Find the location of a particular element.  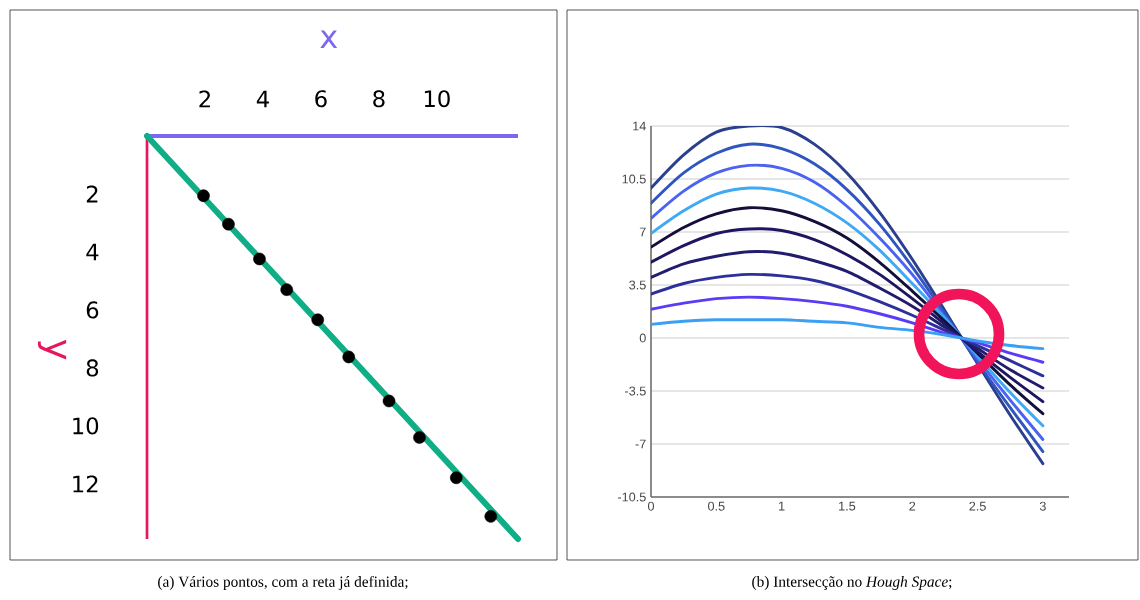

x-tick-label: 4 is located at coordinates (262, 99).